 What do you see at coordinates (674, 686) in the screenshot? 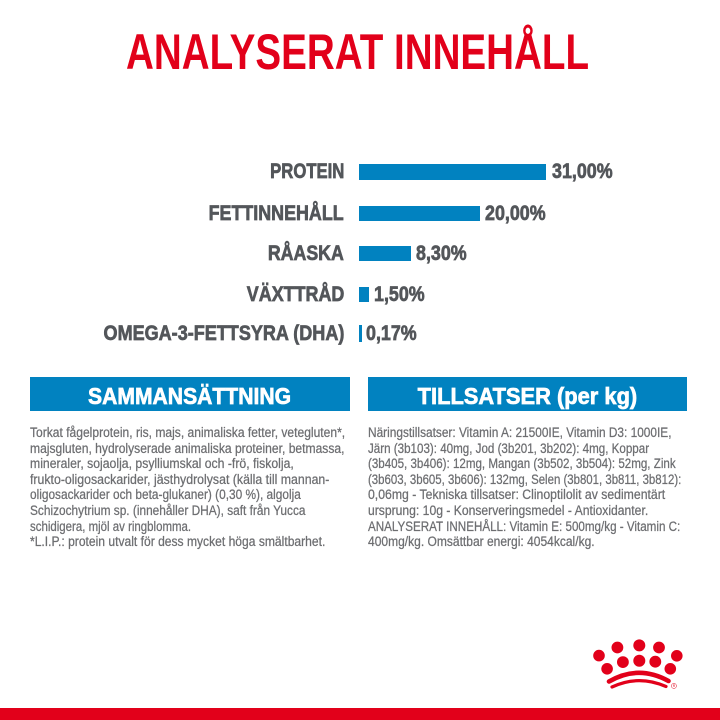
I see `svg-text: R` at bounding box center [674, 686].